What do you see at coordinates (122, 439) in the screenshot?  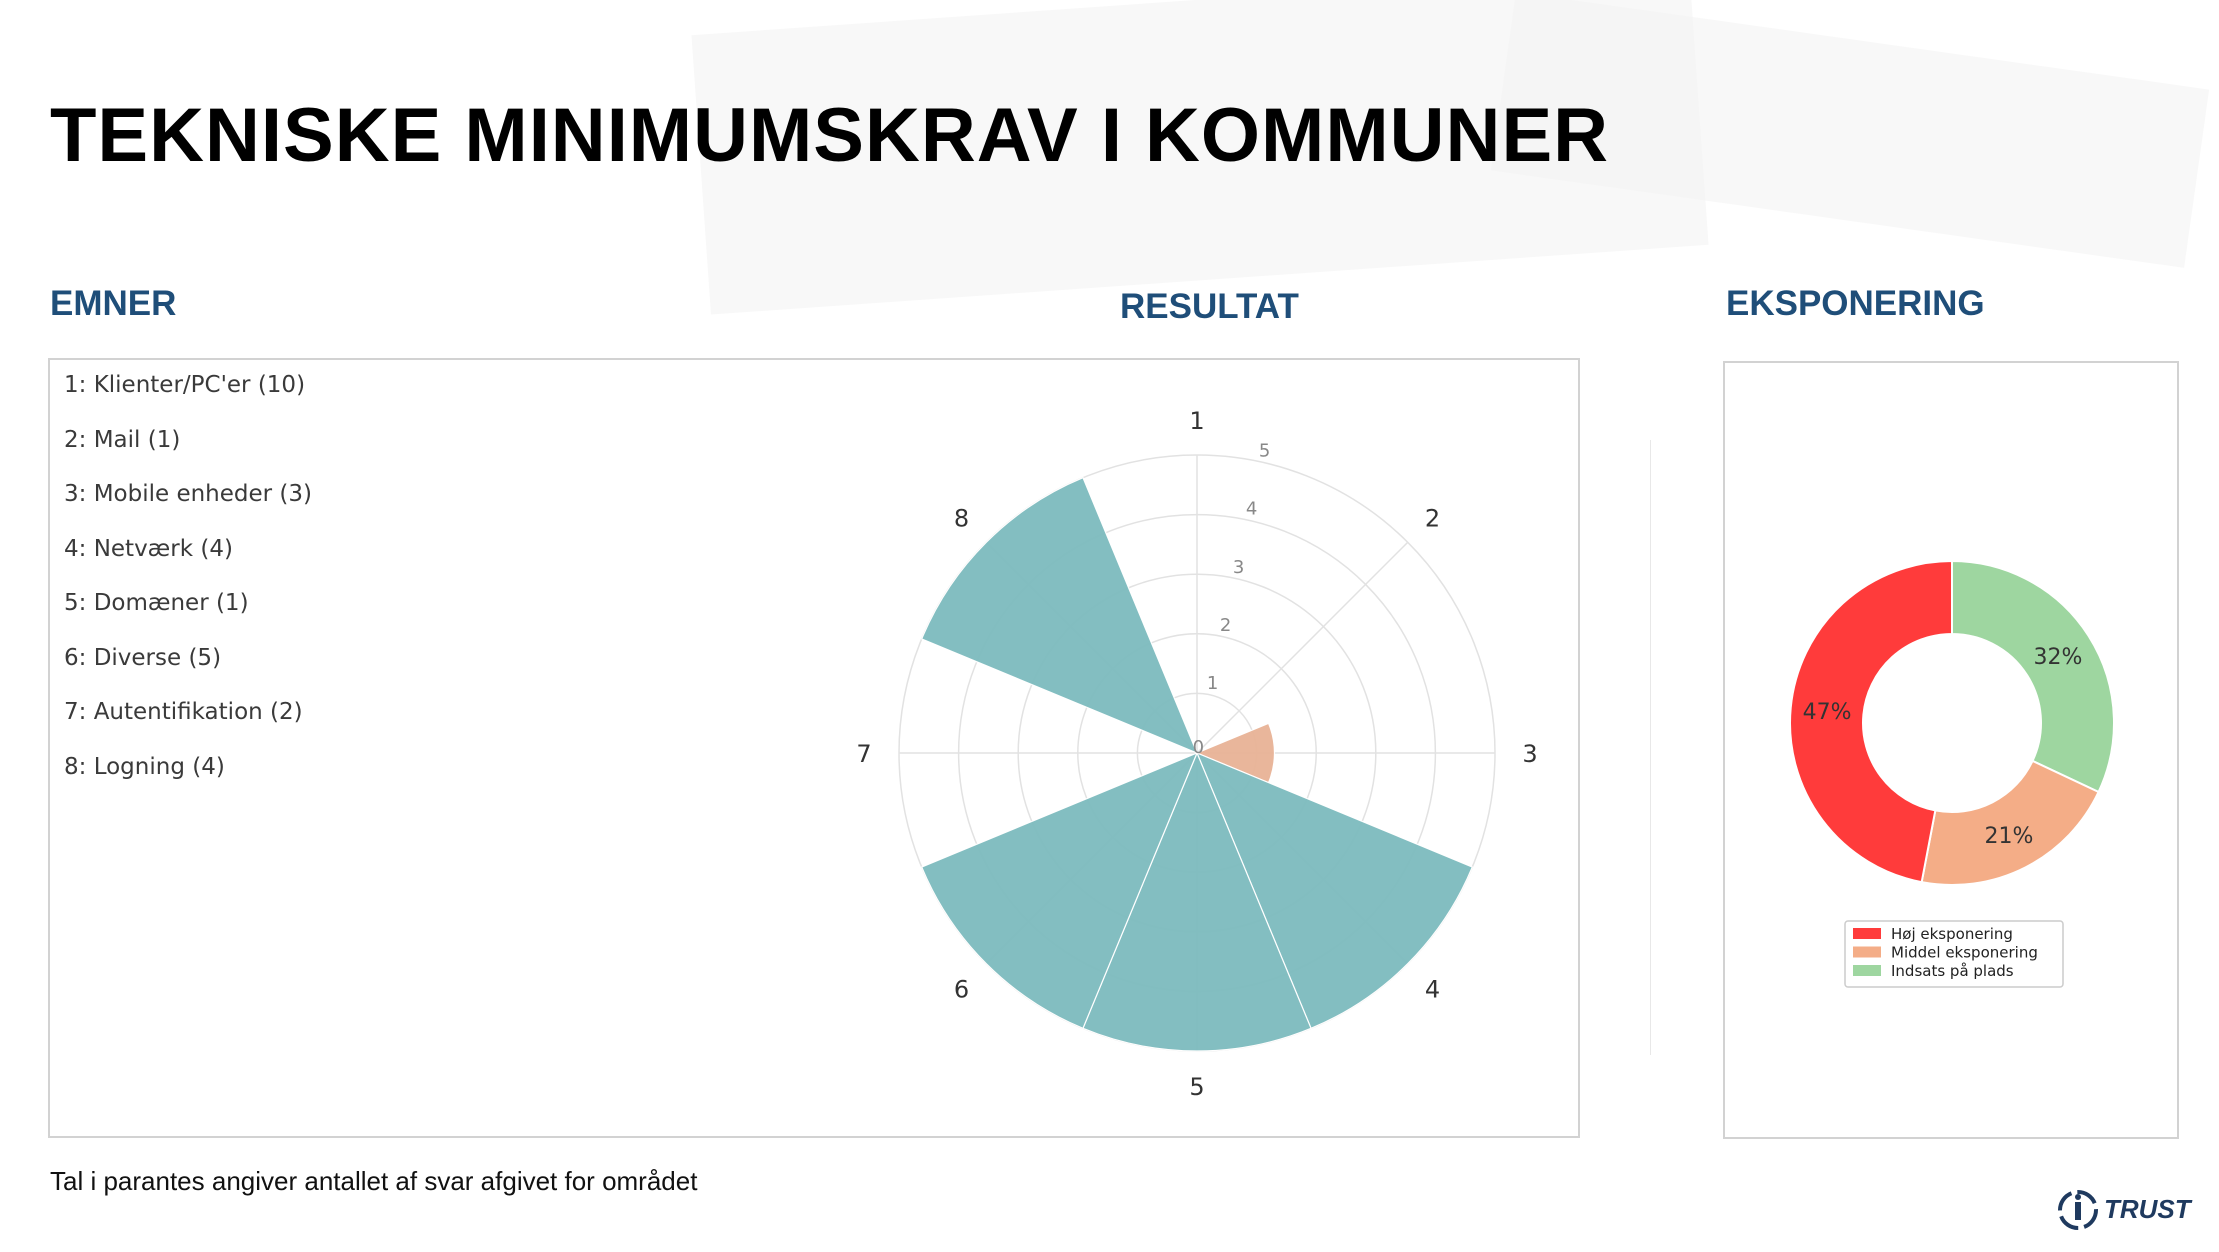 I see `topic-item: 2: Mail (1)` at bounding box center [122, 439].